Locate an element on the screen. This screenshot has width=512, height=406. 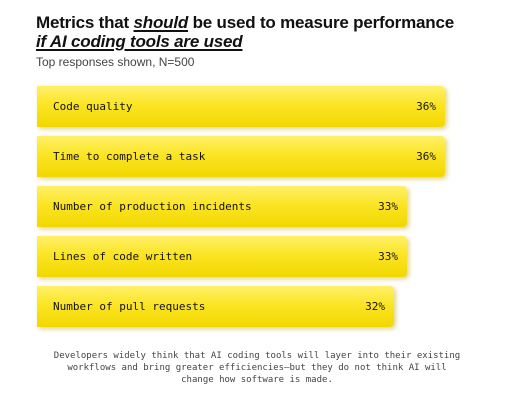
bar: Code quality 36% is located at coordinates (241, 106).